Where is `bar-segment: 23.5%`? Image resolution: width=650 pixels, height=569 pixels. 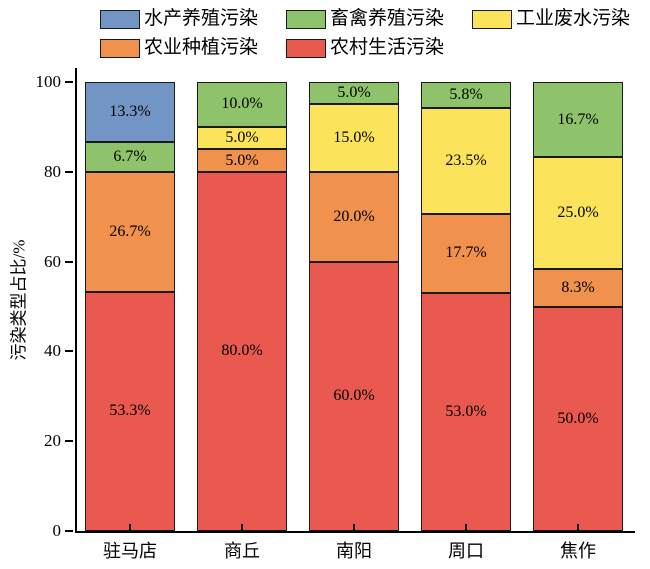
bar-segment: 23.5% is located at coordinates (466, 161).